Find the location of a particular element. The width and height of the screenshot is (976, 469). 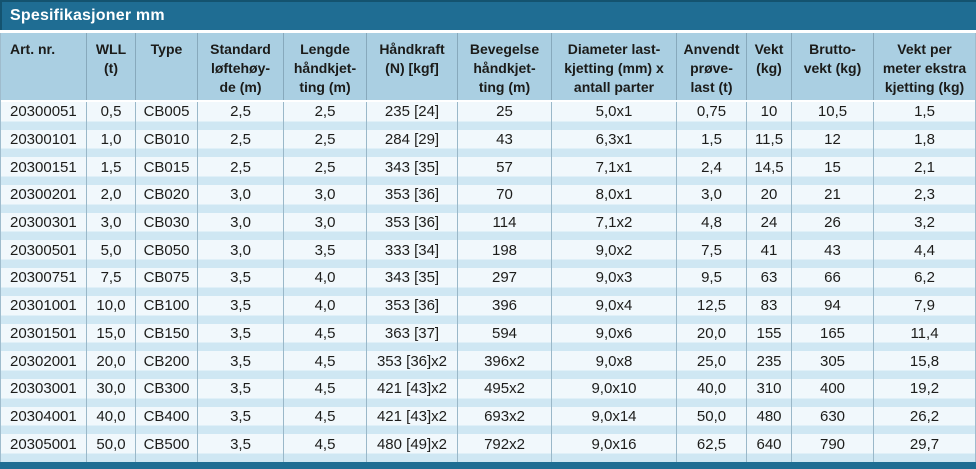

cell-vekt: 14,5 is located at coordinates (769, 171).